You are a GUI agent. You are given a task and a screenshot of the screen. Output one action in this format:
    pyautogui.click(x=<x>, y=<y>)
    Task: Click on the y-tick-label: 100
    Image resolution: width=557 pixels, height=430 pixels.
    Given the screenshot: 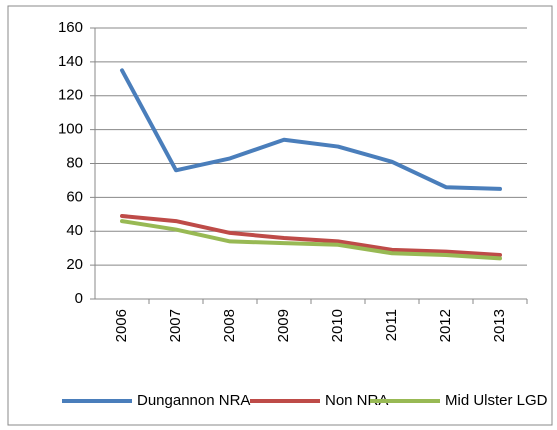 What is the action you would take?
    pyautogui.click(x=70, y=129)
    